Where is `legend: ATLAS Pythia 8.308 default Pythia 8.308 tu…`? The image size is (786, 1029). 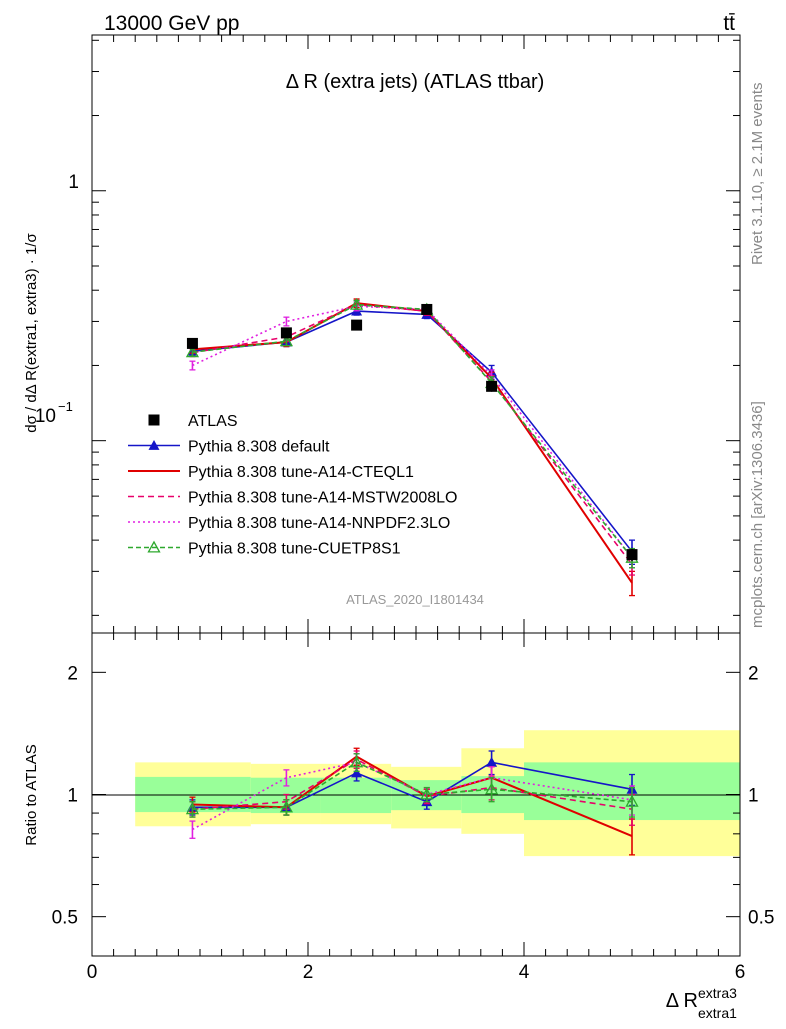
legend: ATLAS Pythia 8.308 default Pythia 8.308 tu… is located at coordinates (292, 485).